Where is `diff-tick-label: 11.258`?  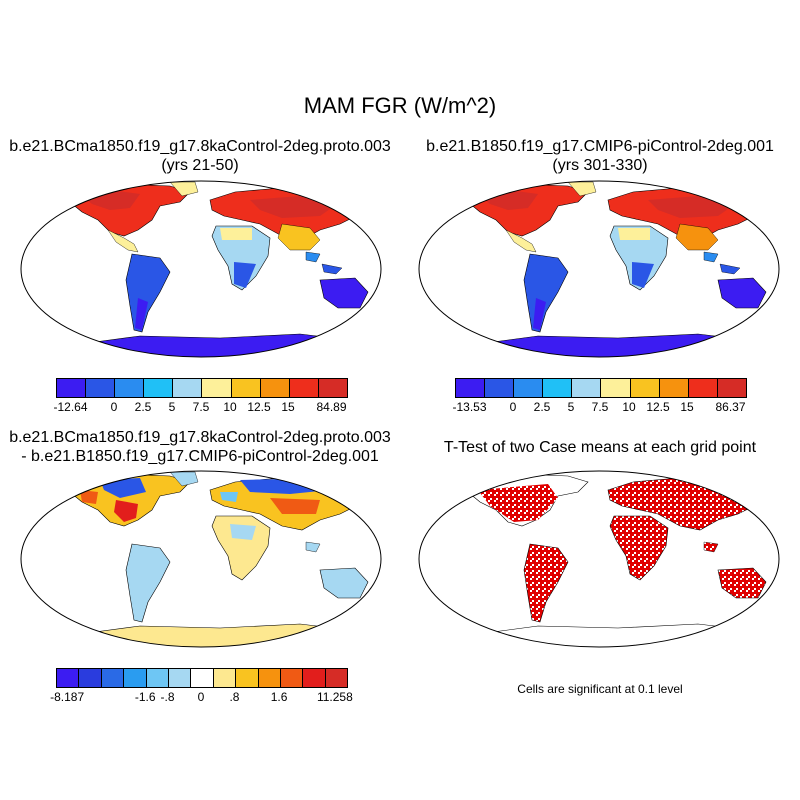
diff-tick-label: 11.258 is located at coordinates (334, 697).